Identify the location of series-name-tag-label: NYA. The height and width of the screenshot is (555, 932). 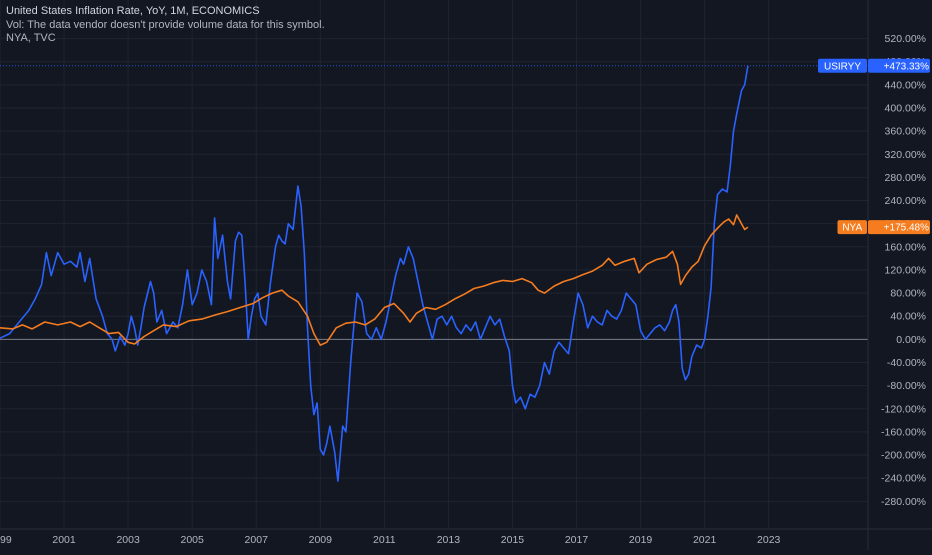
(852, 228).